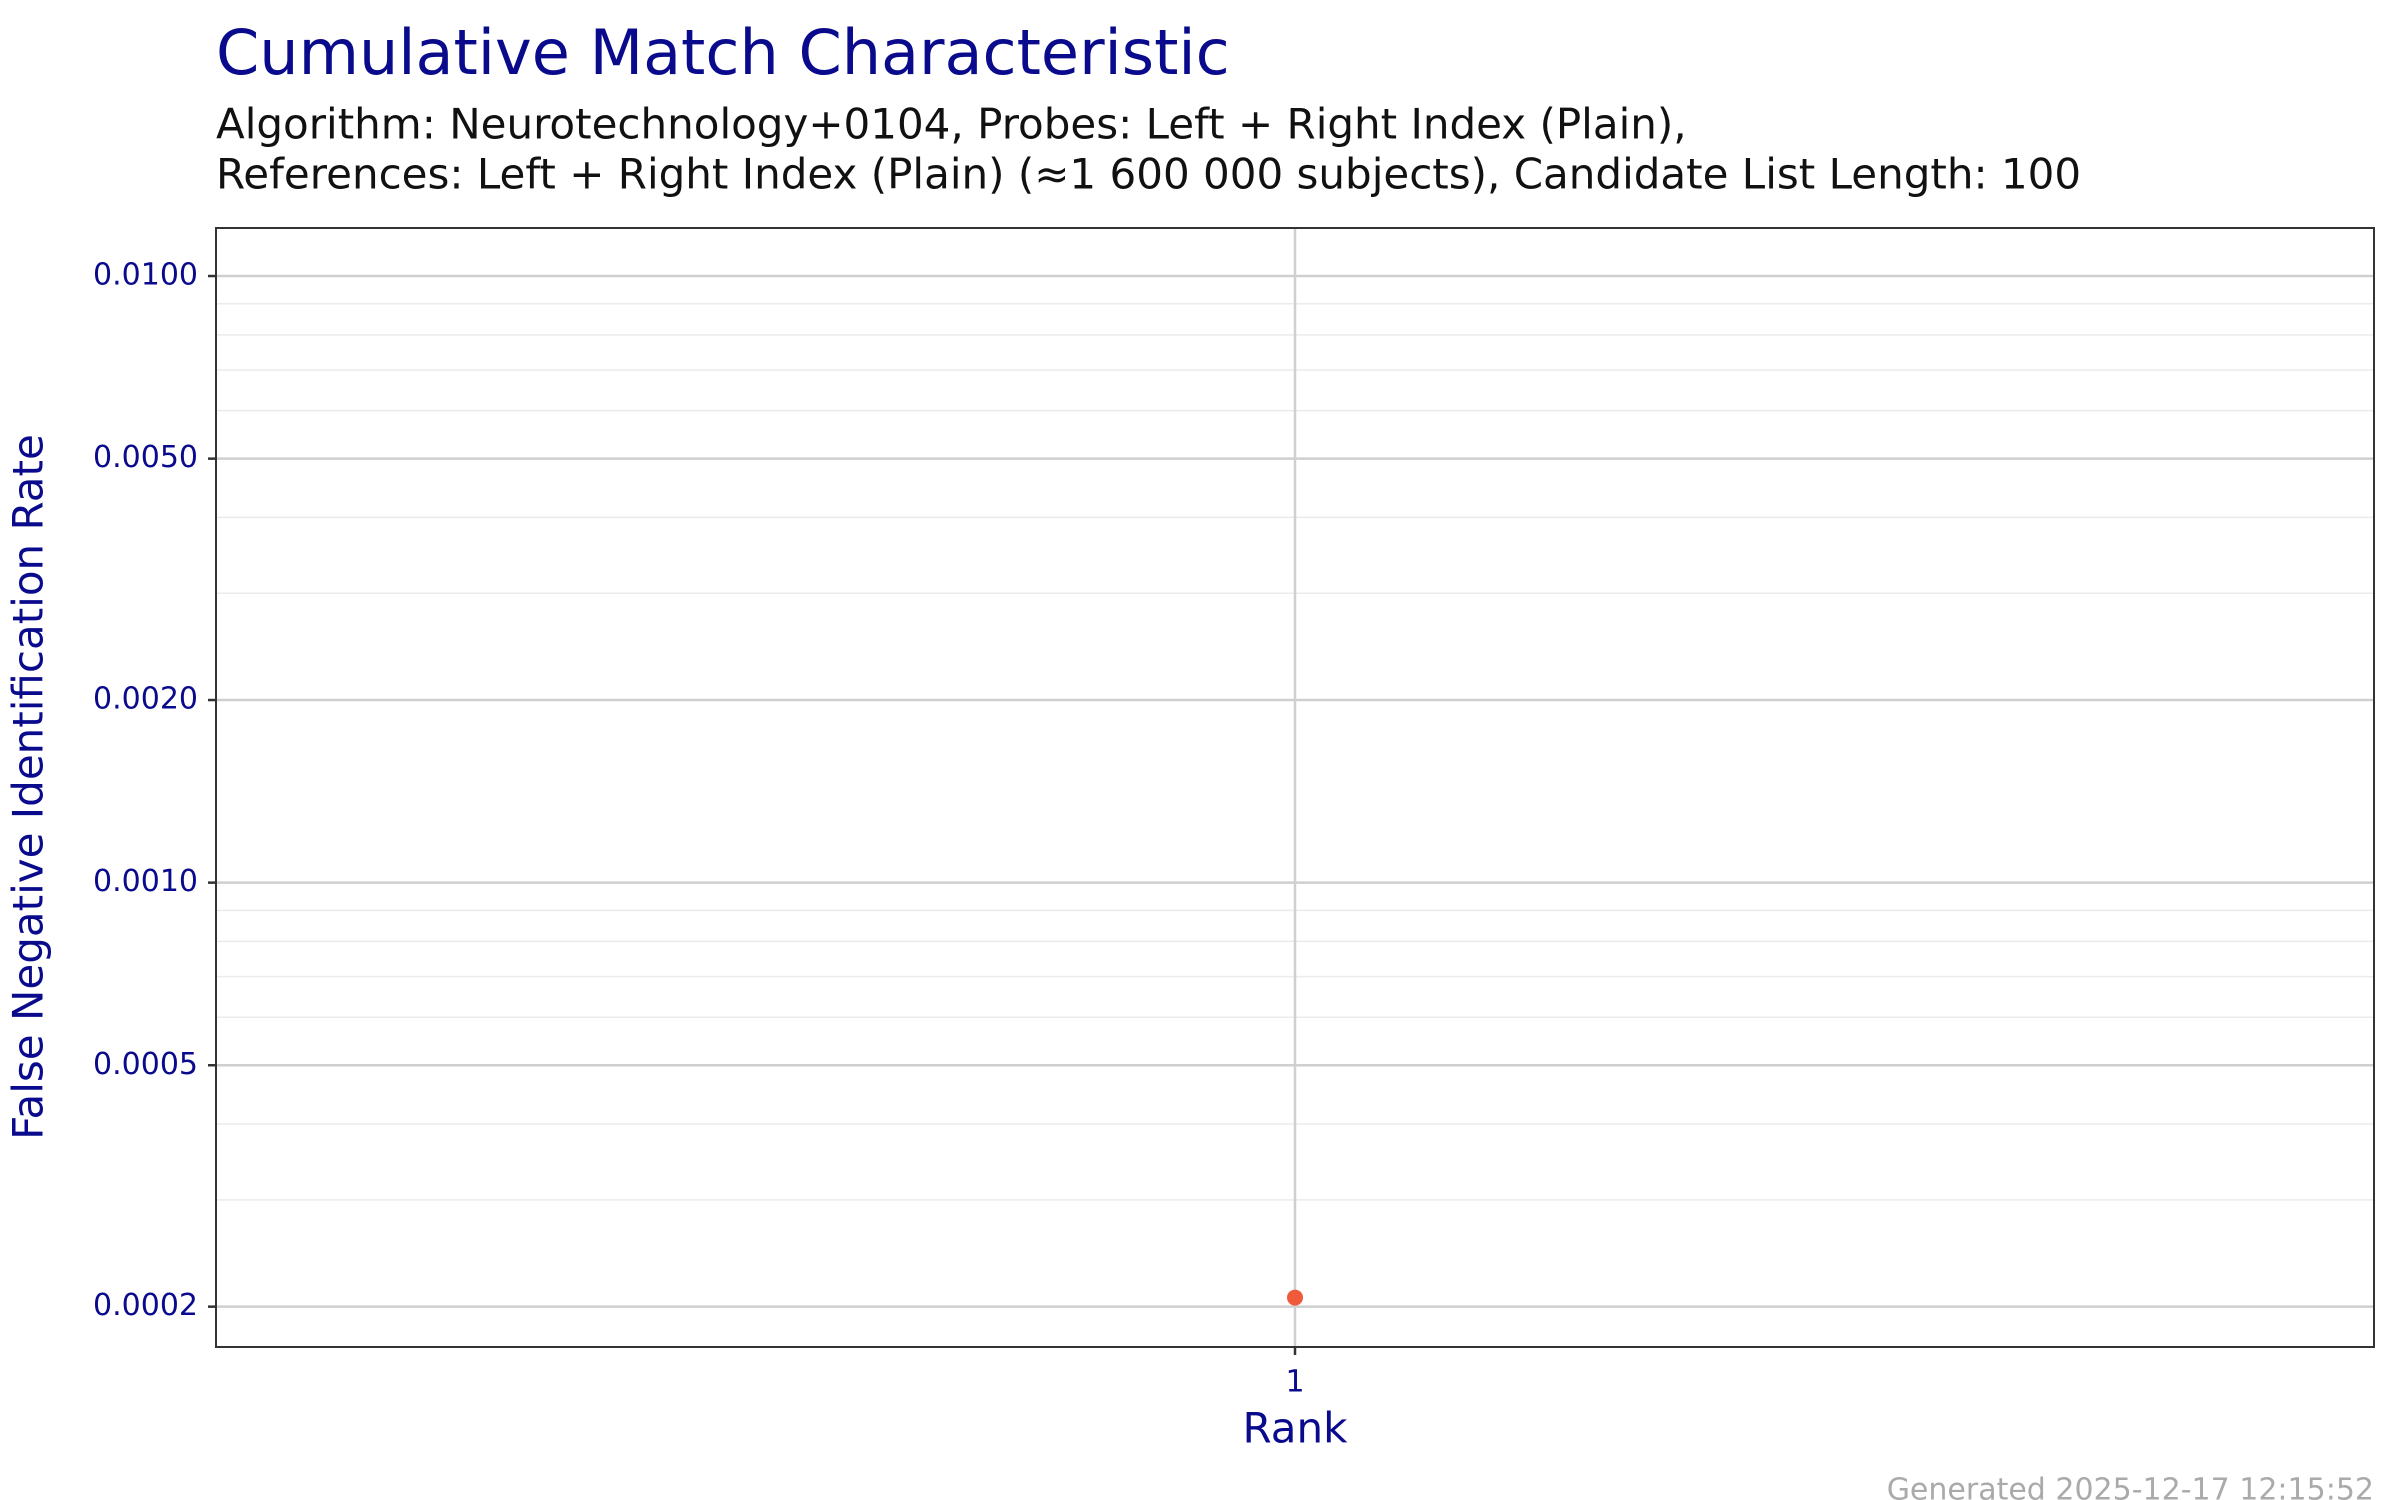  Describe the element at coordinates (145, 699) in the screenshot. I see `y-tick-label: 0.0020` at that location.